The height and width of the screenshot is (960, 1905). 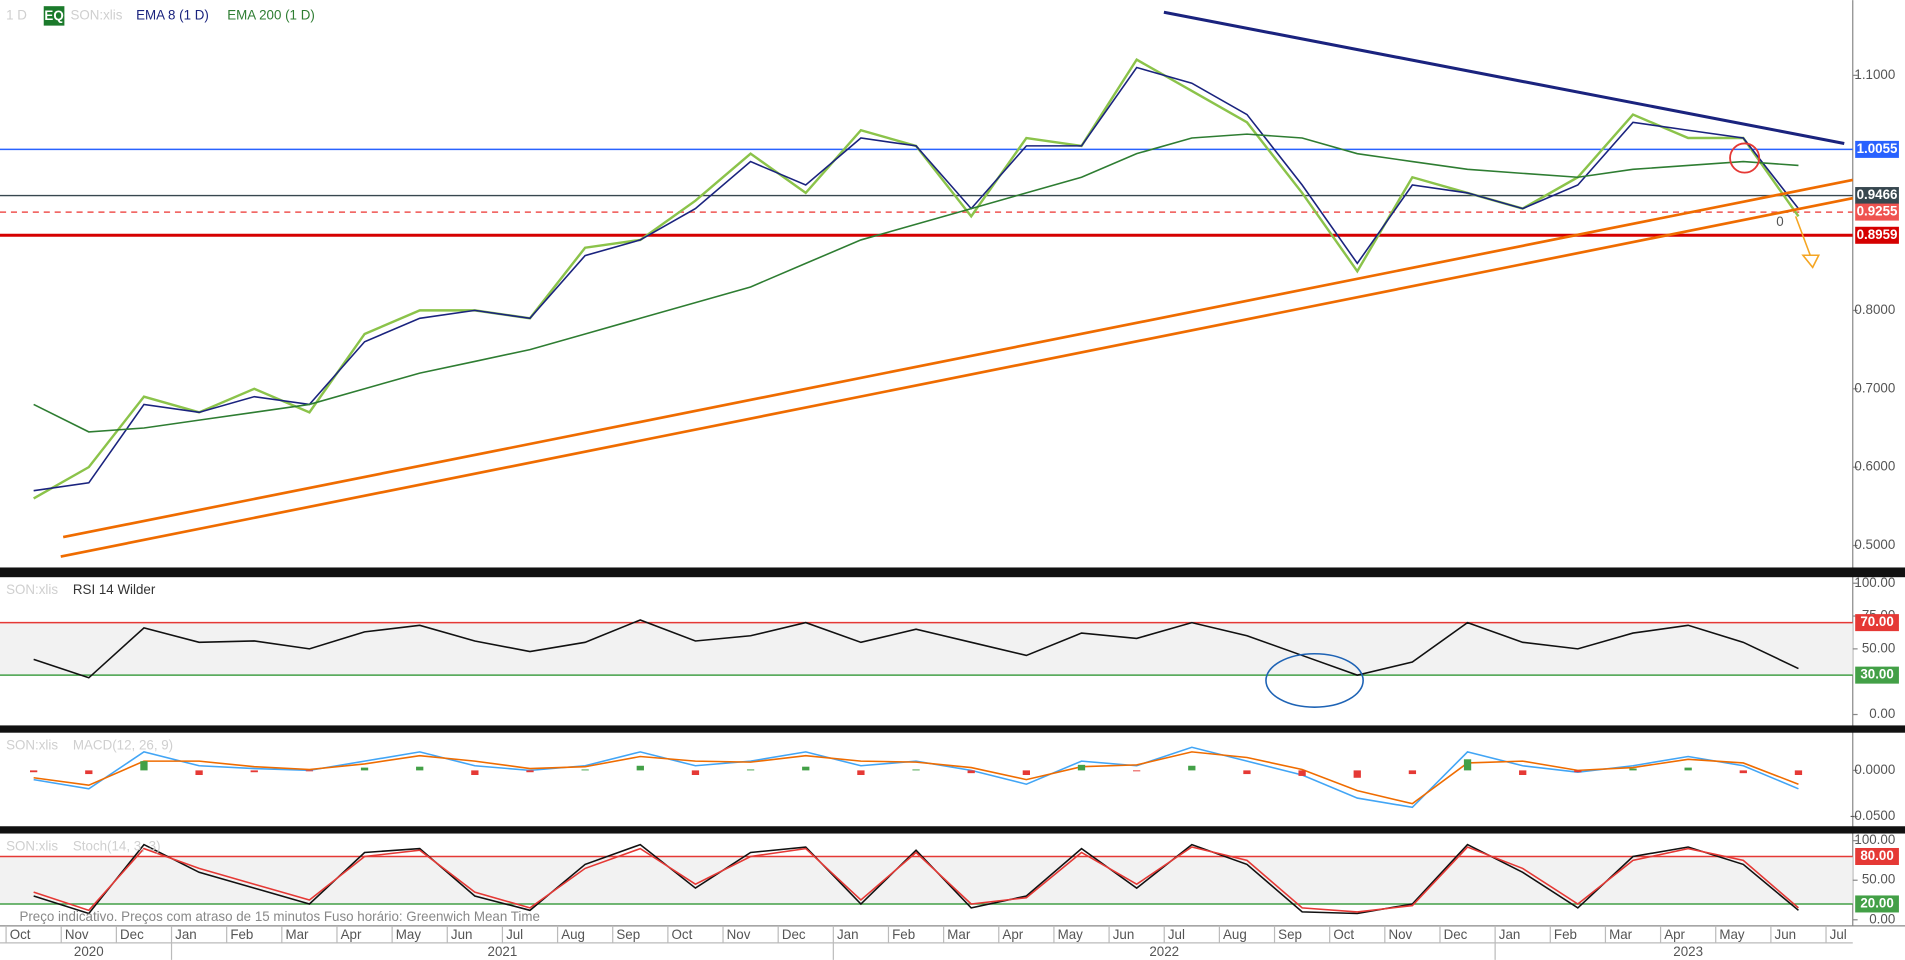 I want to click on y-tick-label: 1.1000, so click(x=1874, y=74).